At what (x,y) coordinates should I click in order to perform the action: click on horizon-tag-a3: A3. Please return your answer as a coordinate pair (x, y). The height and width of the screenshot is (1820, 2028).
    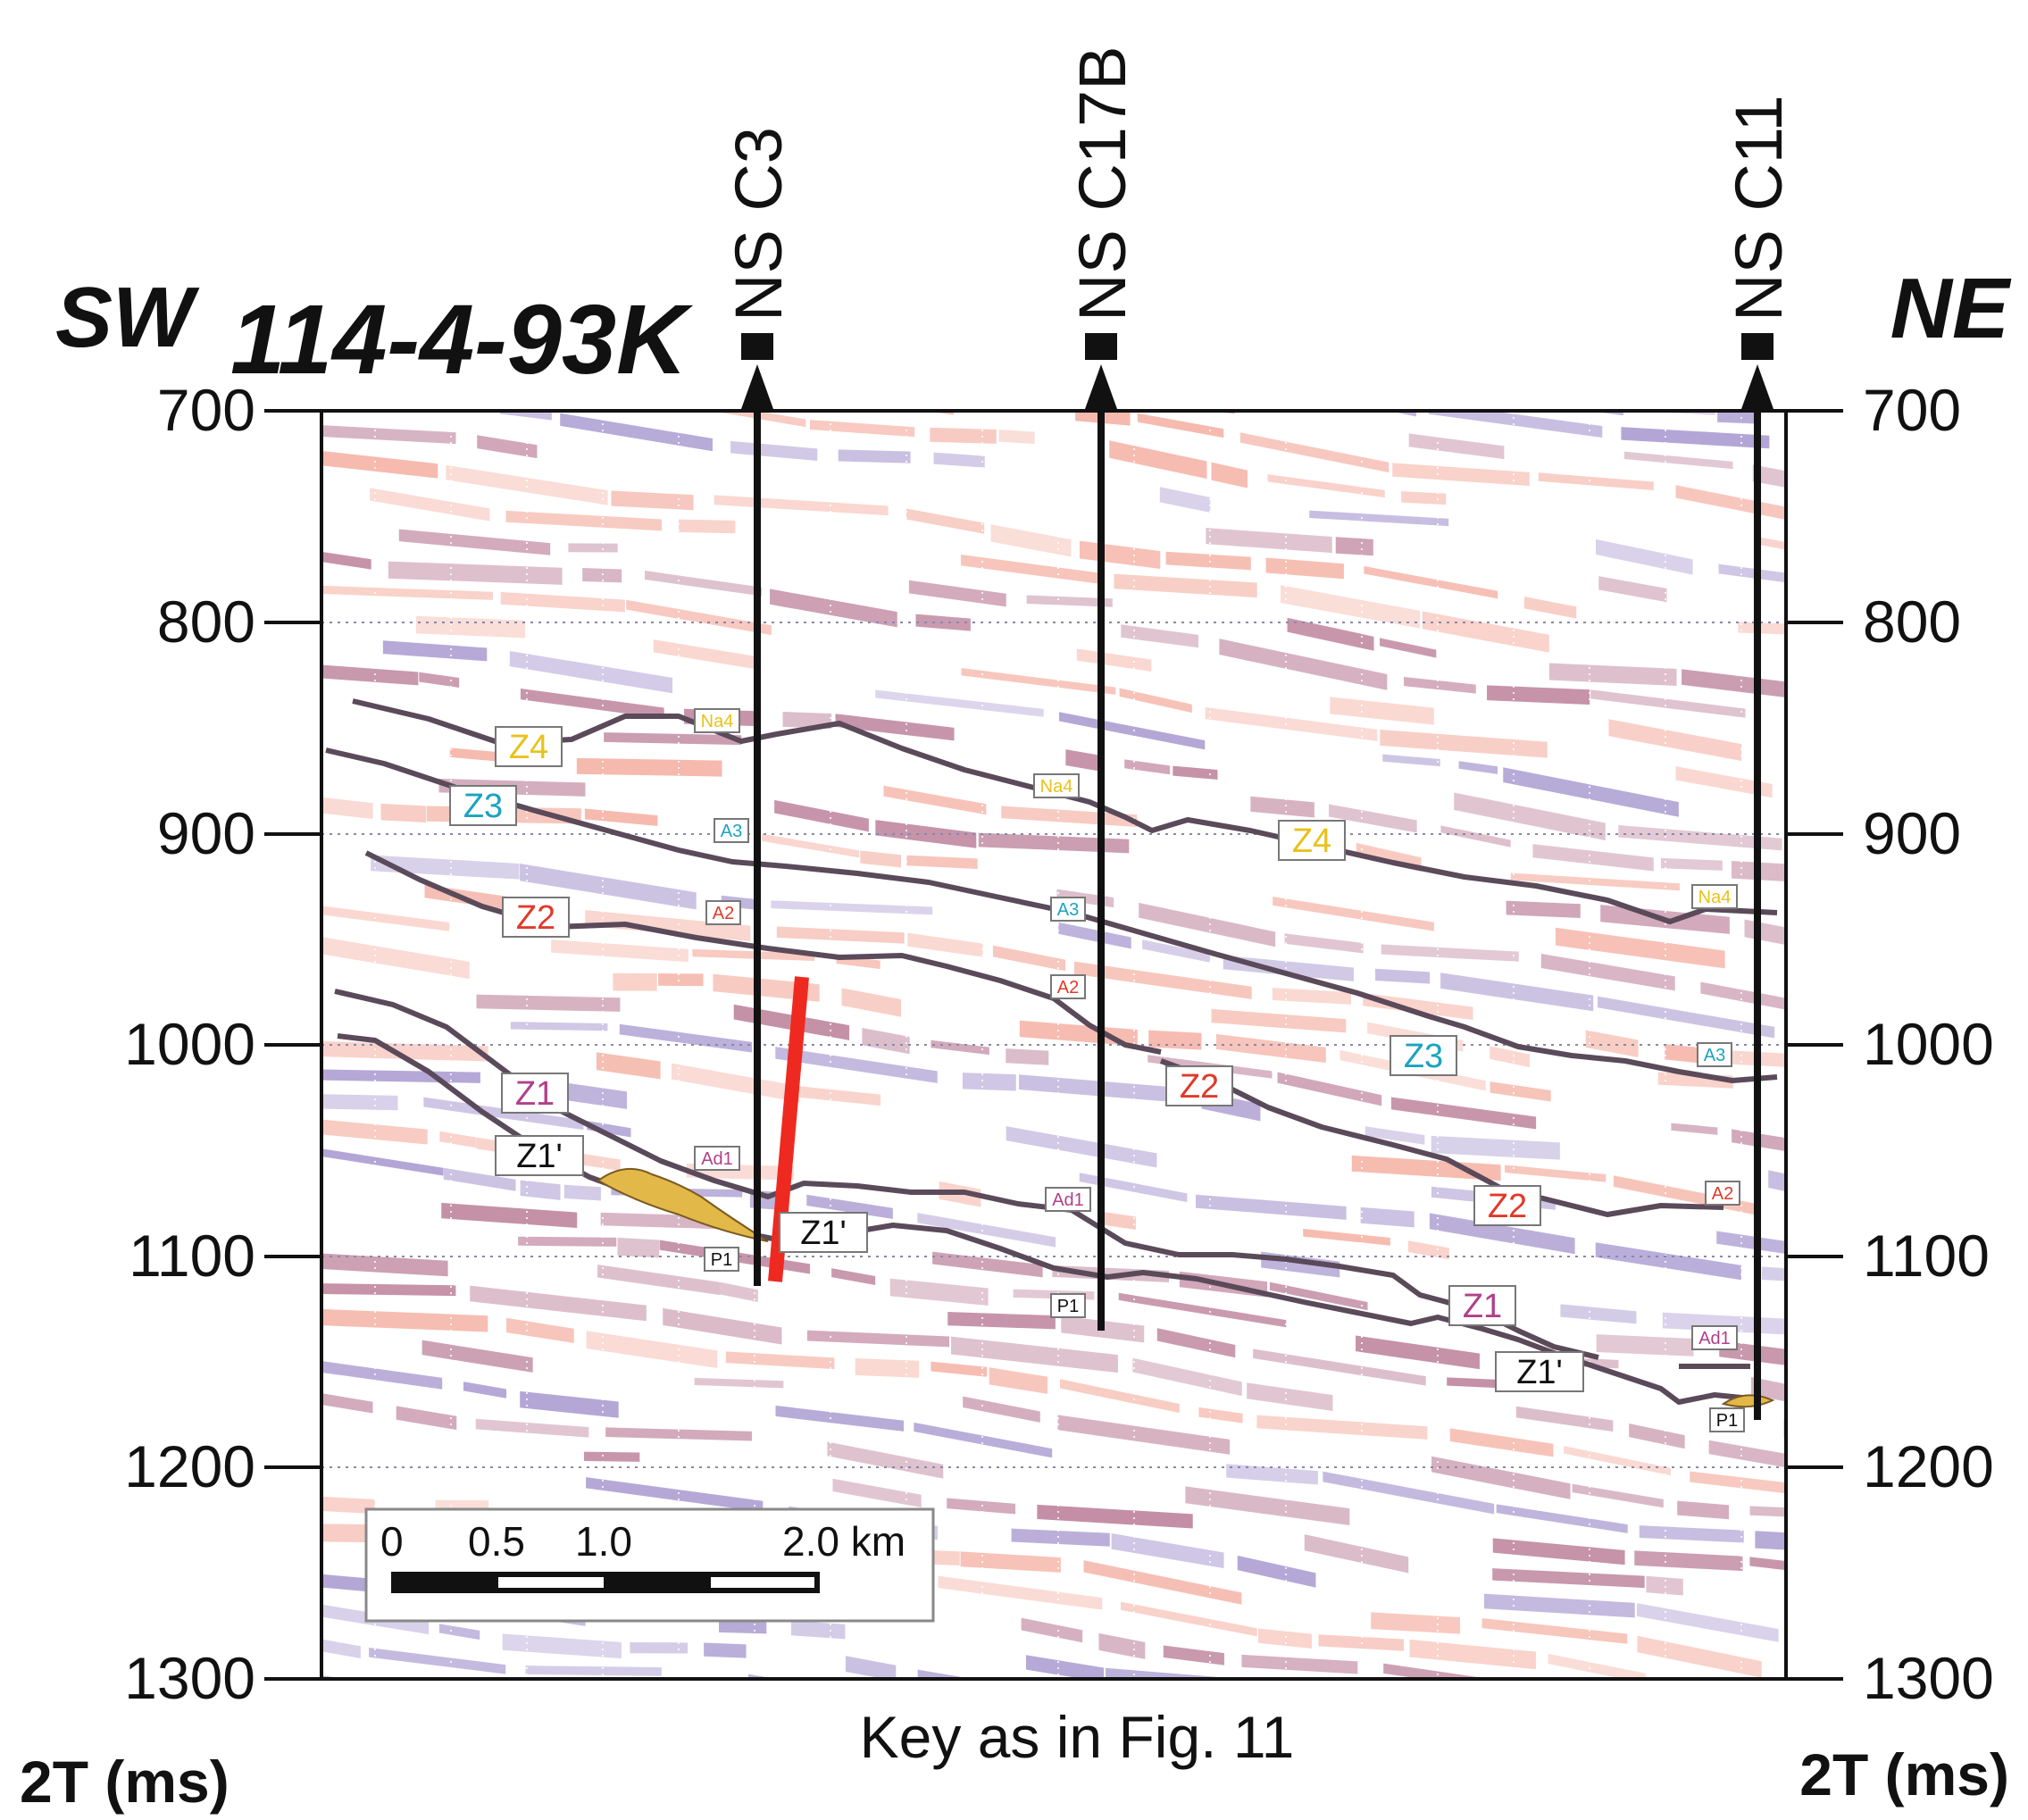
    Looking at the image, I should click on (731, 830).